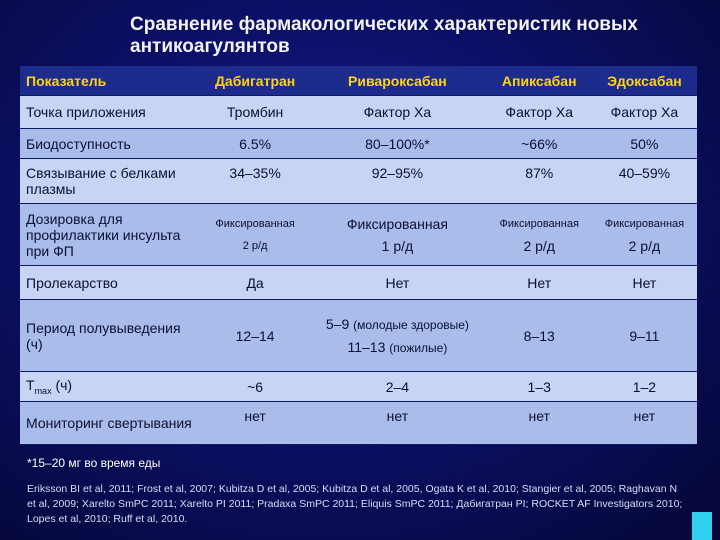 The width and height of the screenshot is (720, 540). Describe the element at coordinates (64, 385) in the screenshot. I see `tmax-unit: (ч)` at that location.